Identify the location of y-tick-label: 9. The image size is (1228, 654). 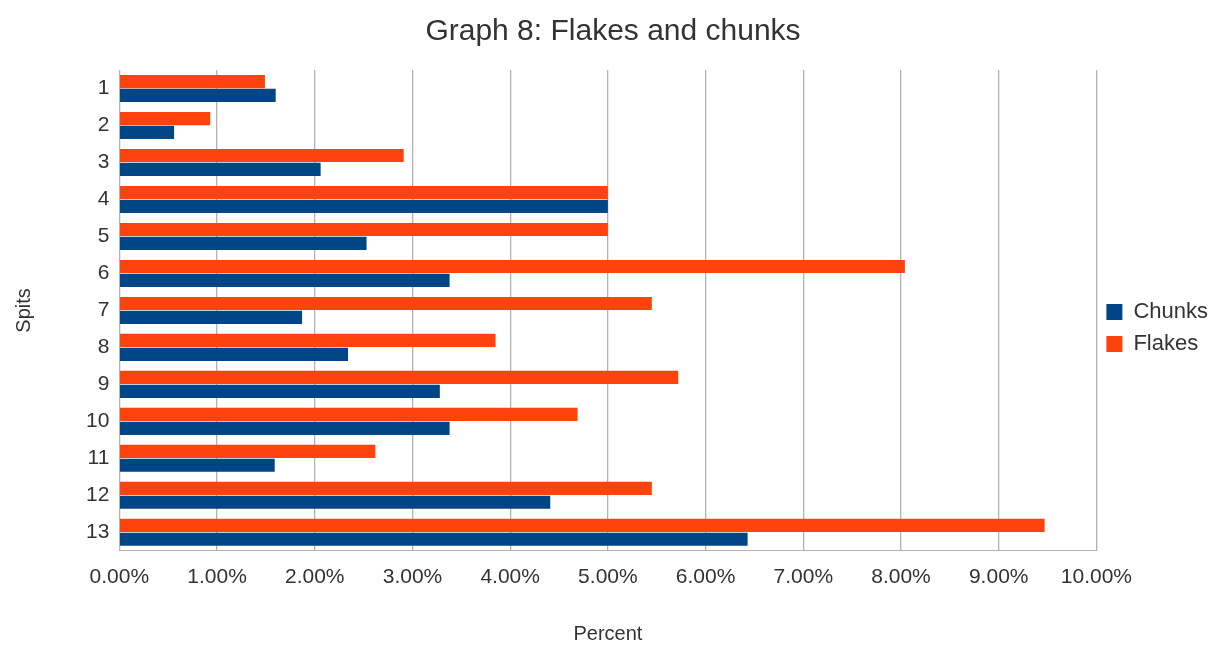
(103, 383).